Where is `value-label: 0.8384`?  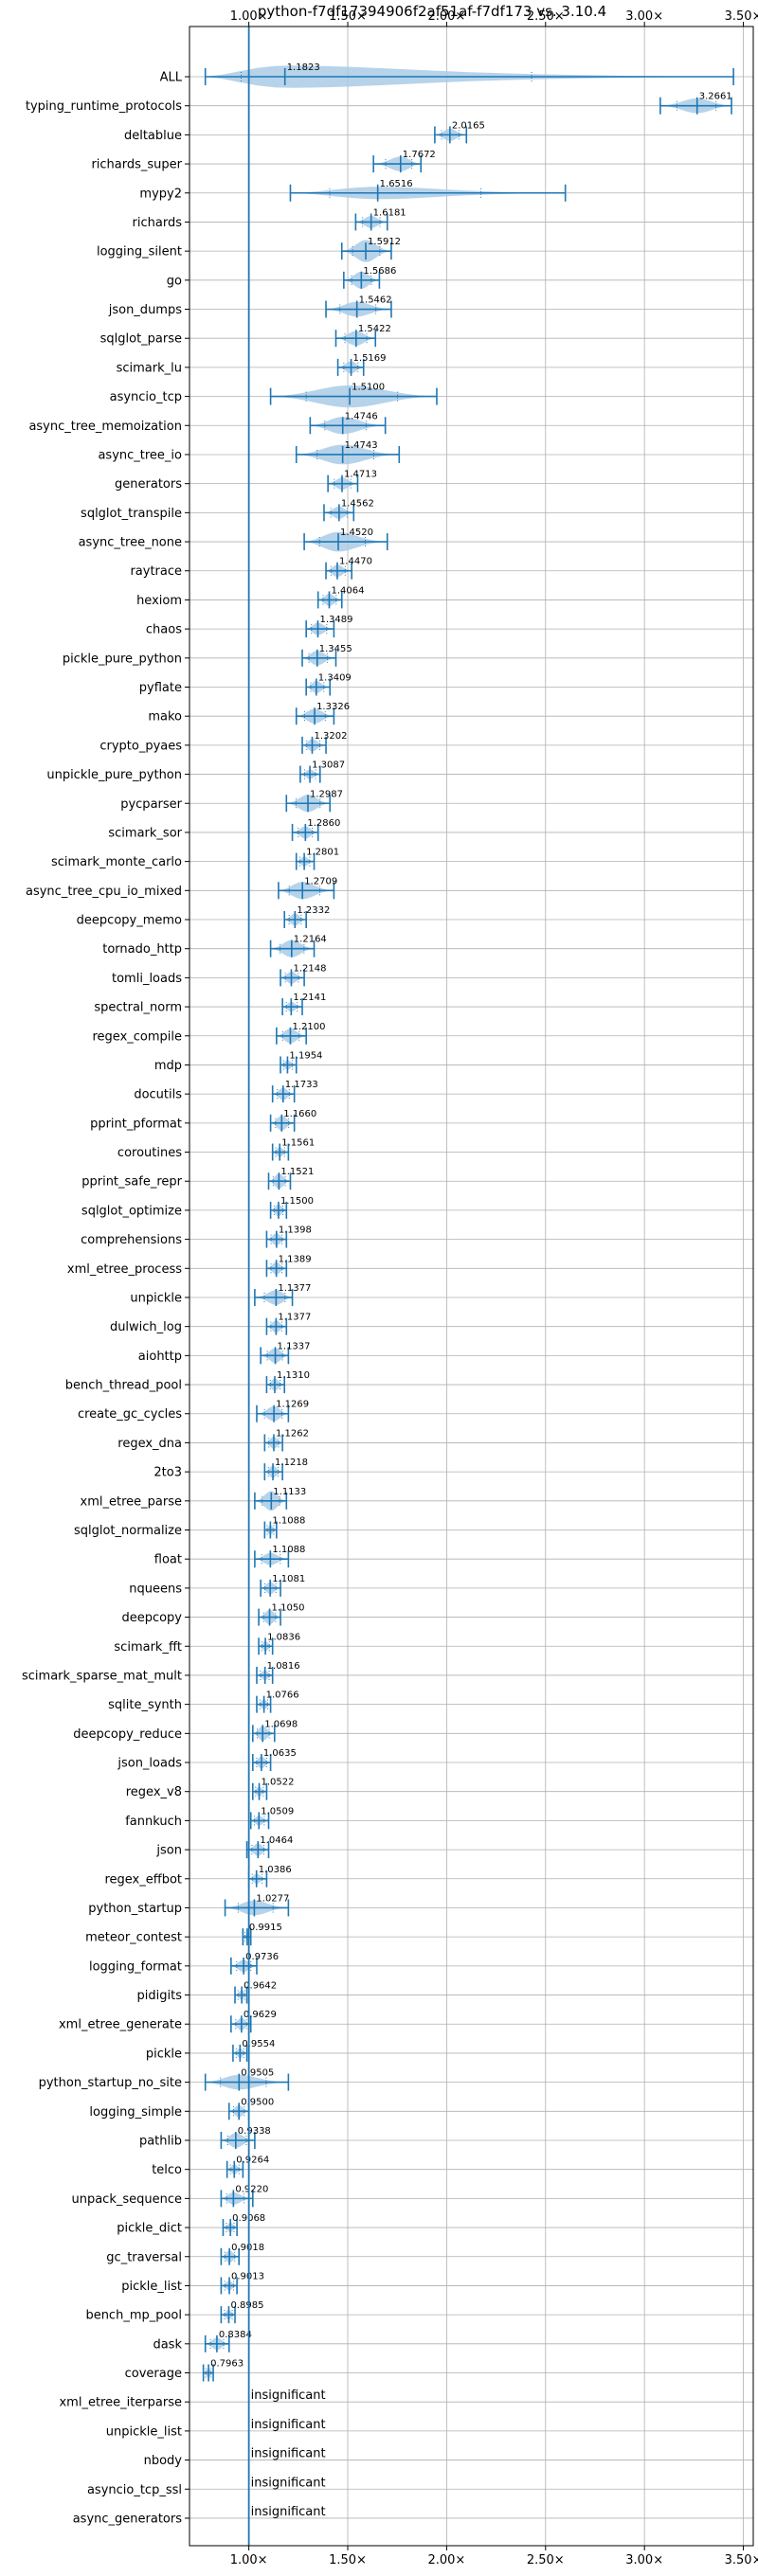
value-label: 0.8384 is located at coordinates (235, 2335).